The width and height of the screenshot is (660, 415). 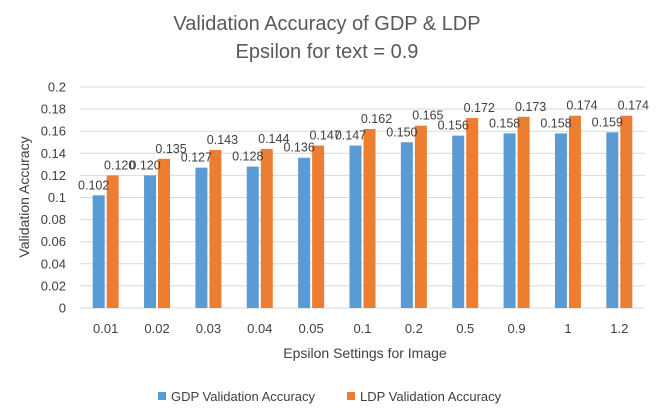 I want to click on ldp-bar-1.2, so click(x=626, y=211).